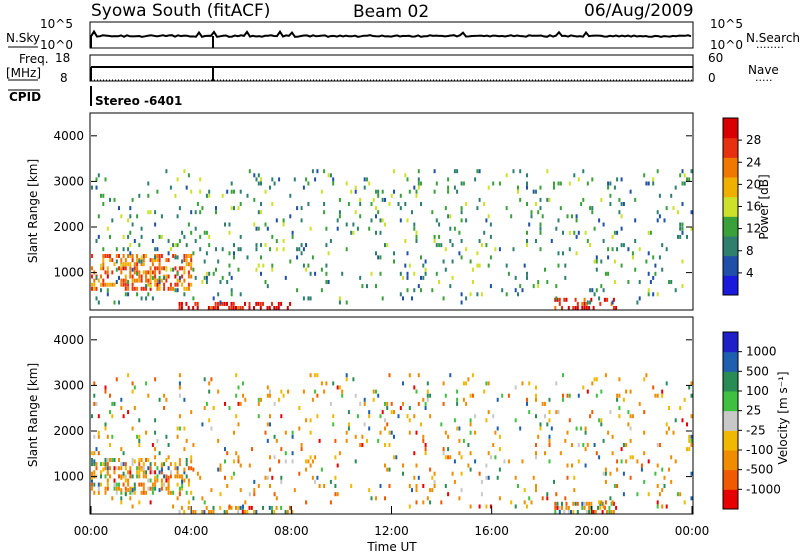 Image resolution: width=800 pixels, height=559 pixels. I want to click on colorbar-segment, so click(730, 420).